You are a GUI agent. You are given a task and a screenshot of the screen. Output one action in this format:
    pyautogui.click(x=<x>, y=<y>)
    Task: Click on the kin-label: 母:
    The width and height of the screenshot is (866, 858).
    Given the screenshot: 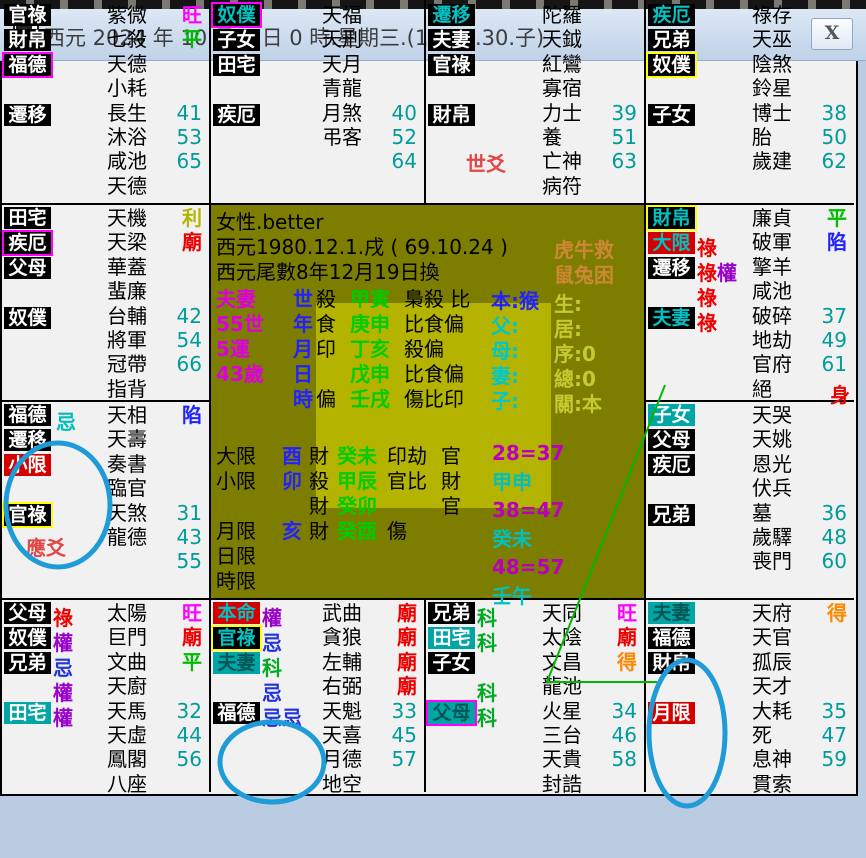 What is the action you would take?
    pyautogui.click(x=505, y=351)
    